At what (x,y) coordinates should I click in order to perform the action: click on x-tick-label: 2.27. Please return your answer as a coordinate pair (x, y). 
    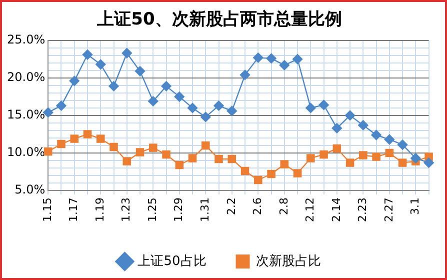
    Looking at the image, I should click on (389, 210).